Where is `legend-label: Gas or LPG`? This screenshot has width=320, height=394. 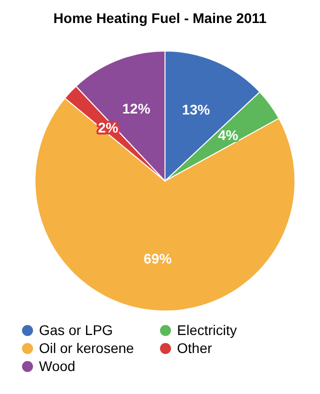 legend-label: Gas or LPG is located at coordinates (76, 330).